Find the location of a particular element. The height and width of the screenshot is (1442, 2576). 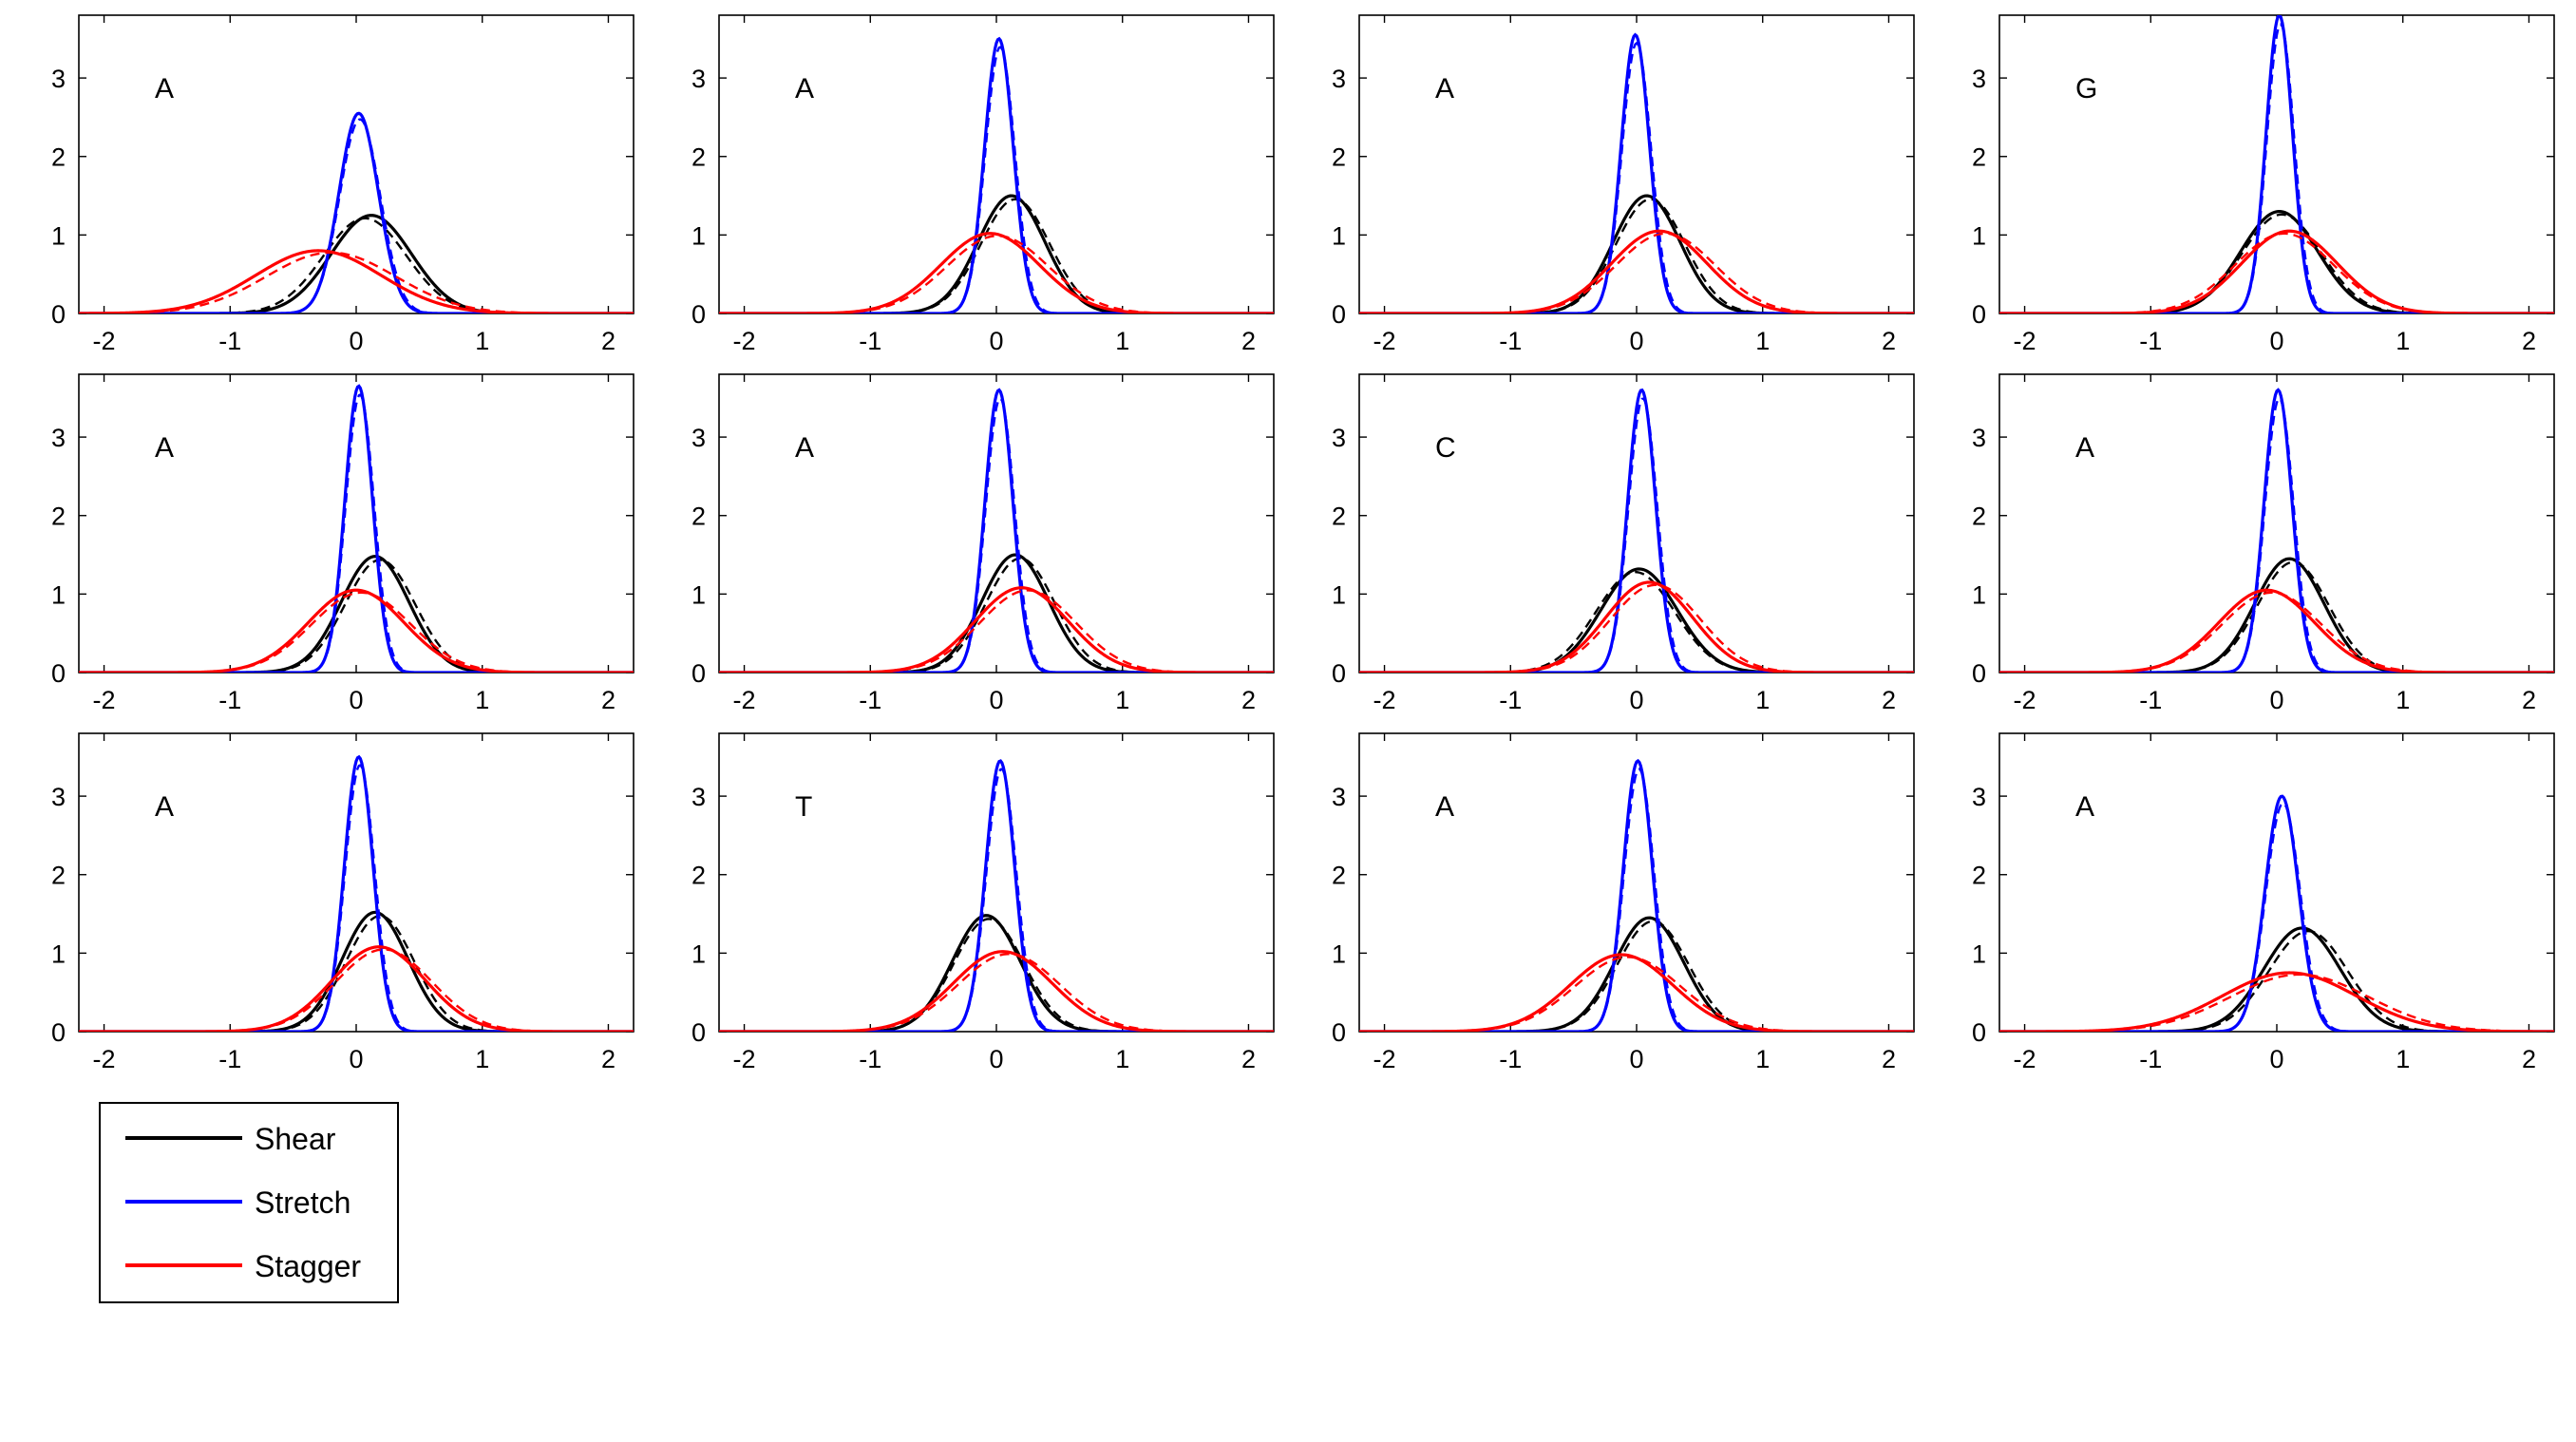

panel-9: -2 -1 0 1 2 0 1 2 3 A is located at coordinates (343, 902).